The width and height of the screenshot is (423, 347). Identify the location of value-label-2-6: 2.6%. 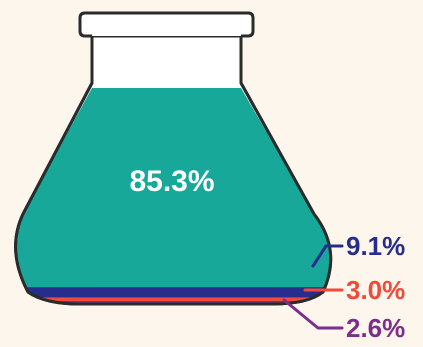
(375, 328).